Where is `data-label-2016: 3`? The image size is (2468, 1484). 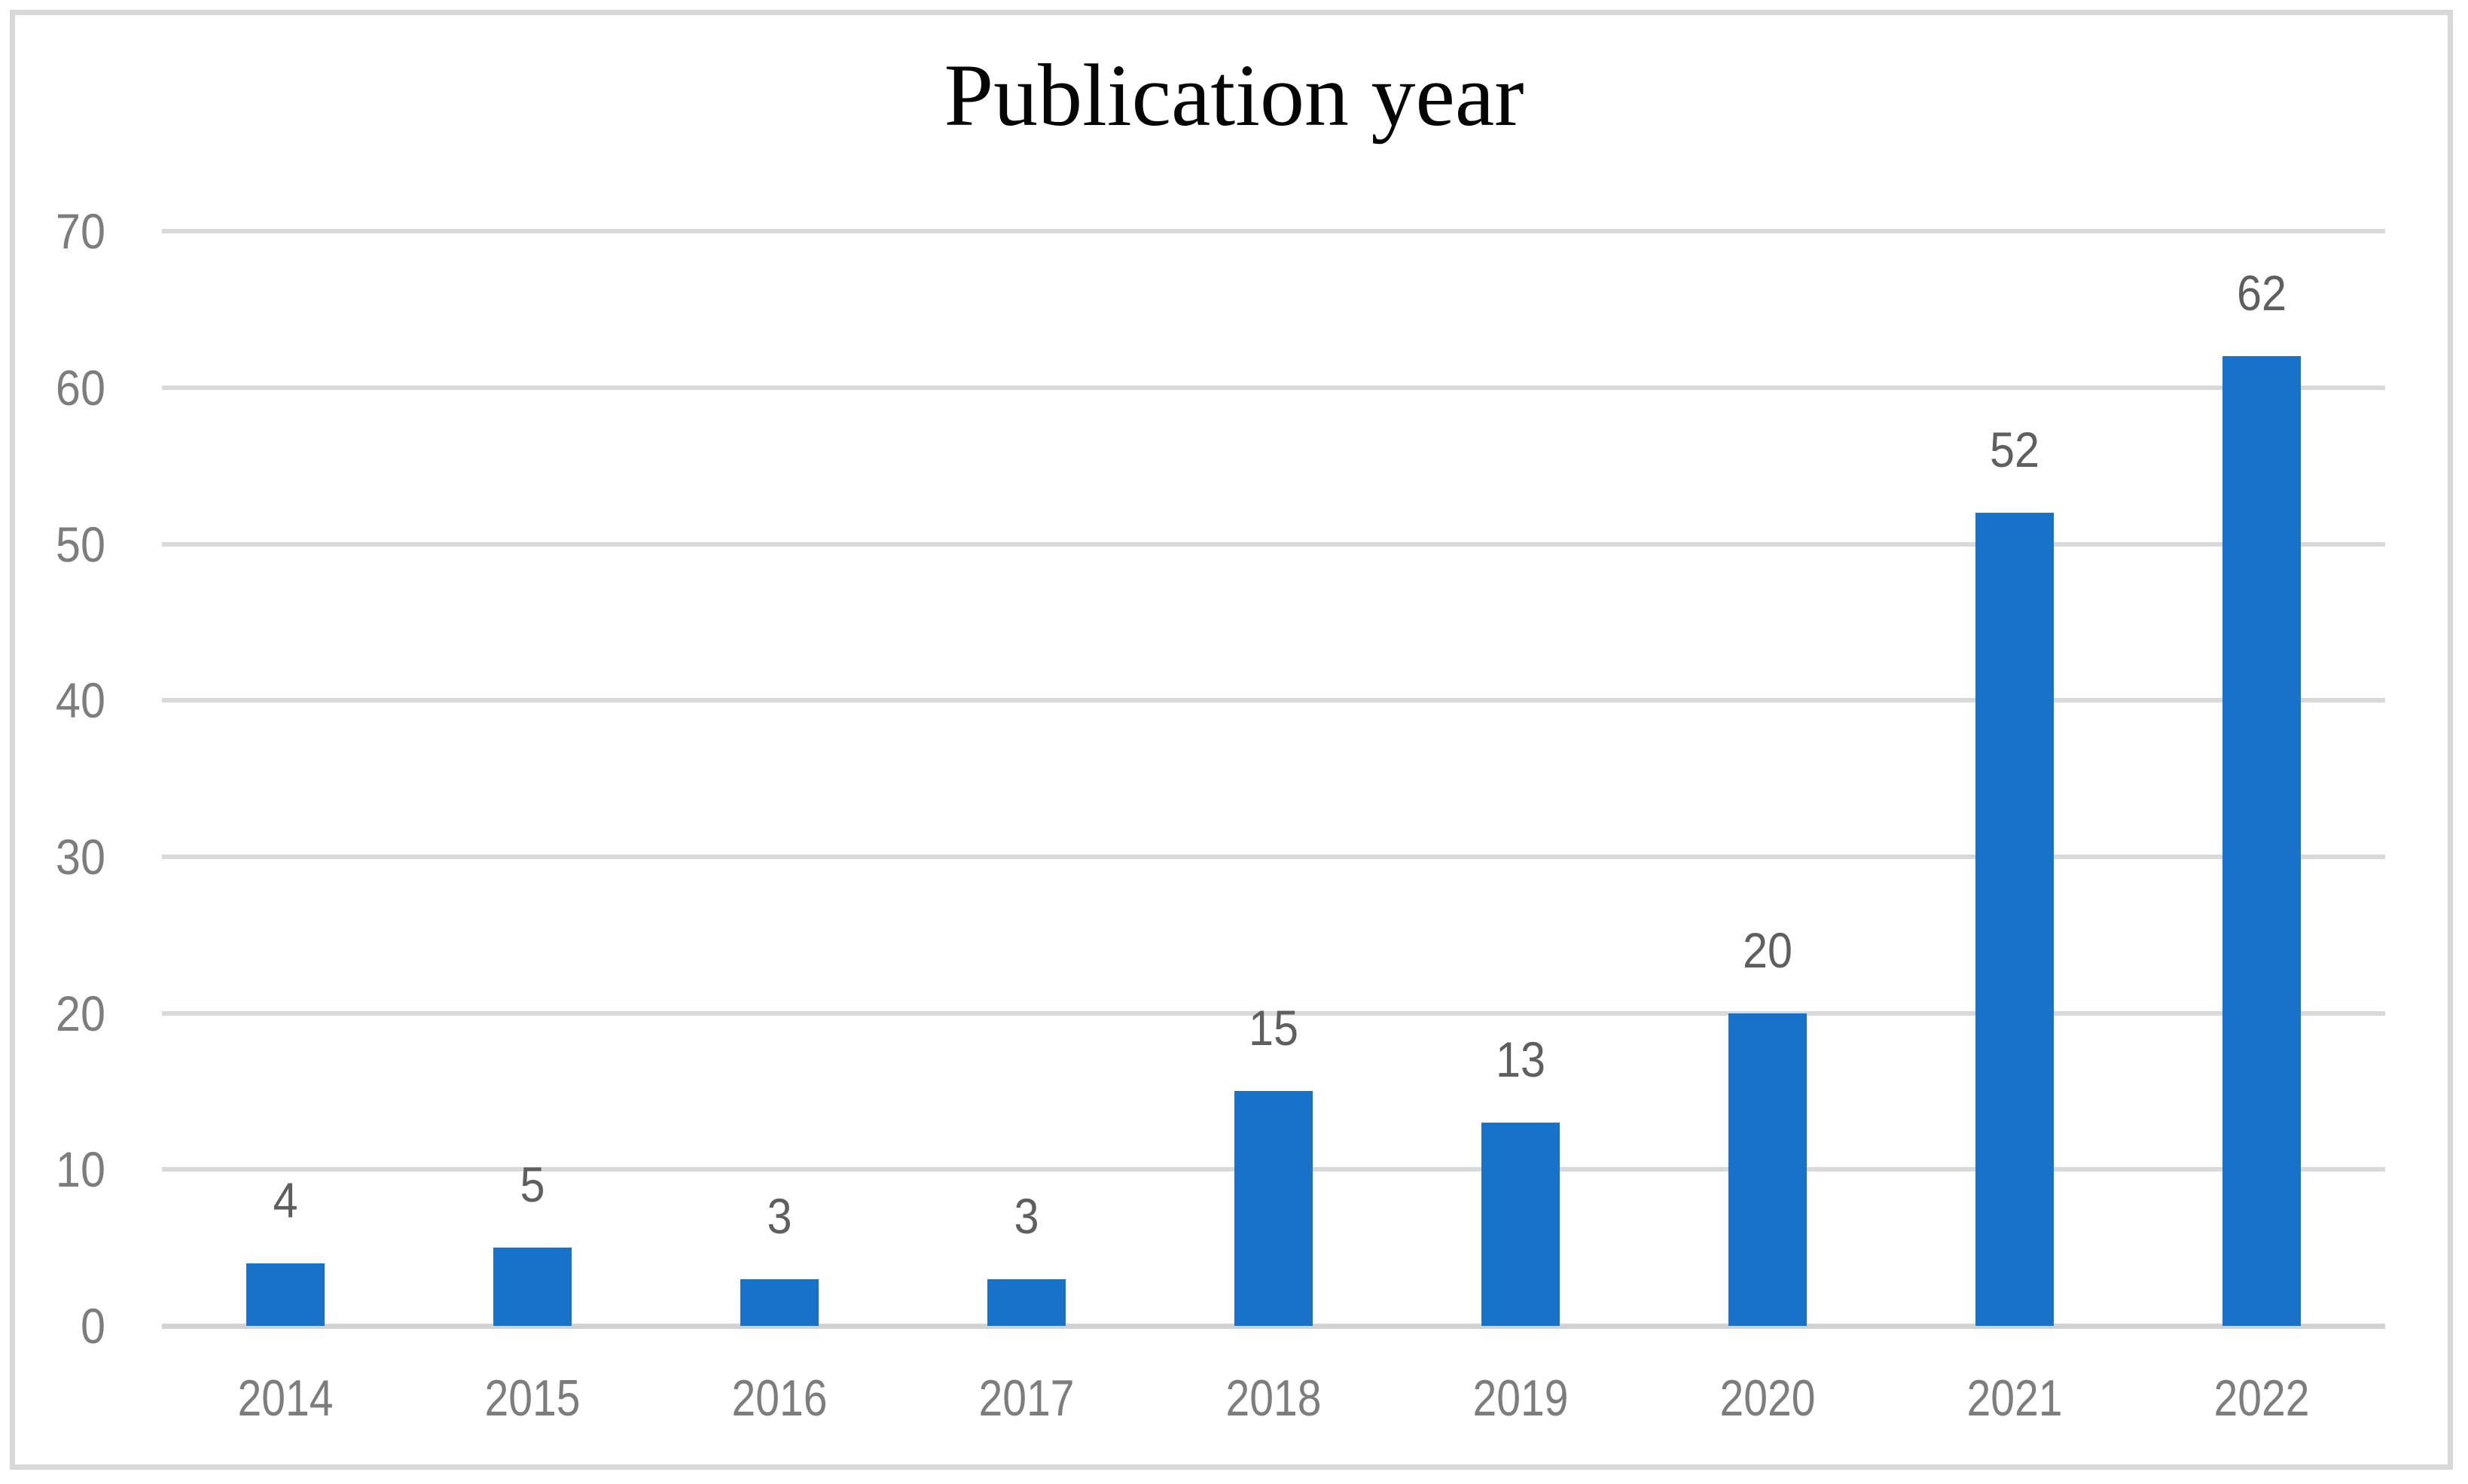 data-label-2016: 3 is located at coordinates (780, 1215).